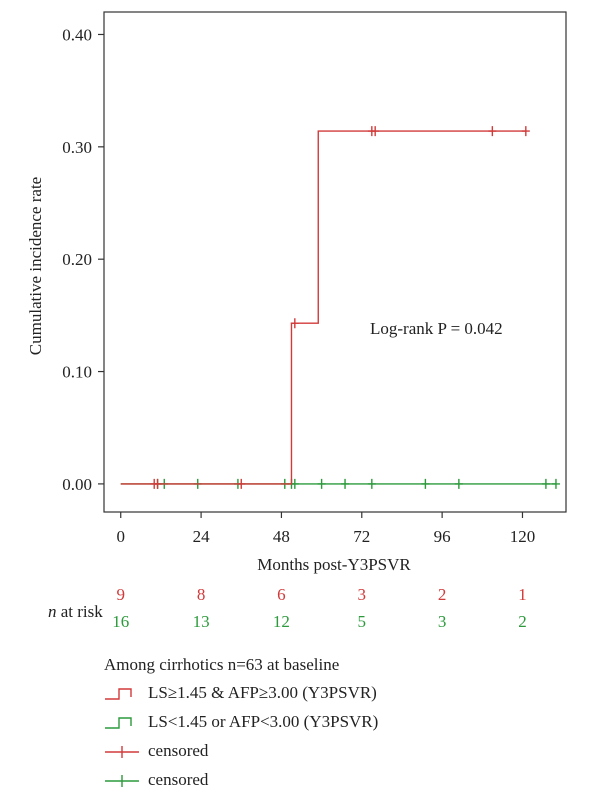  I want to click on risk-label-n: n, so click(52, 611).